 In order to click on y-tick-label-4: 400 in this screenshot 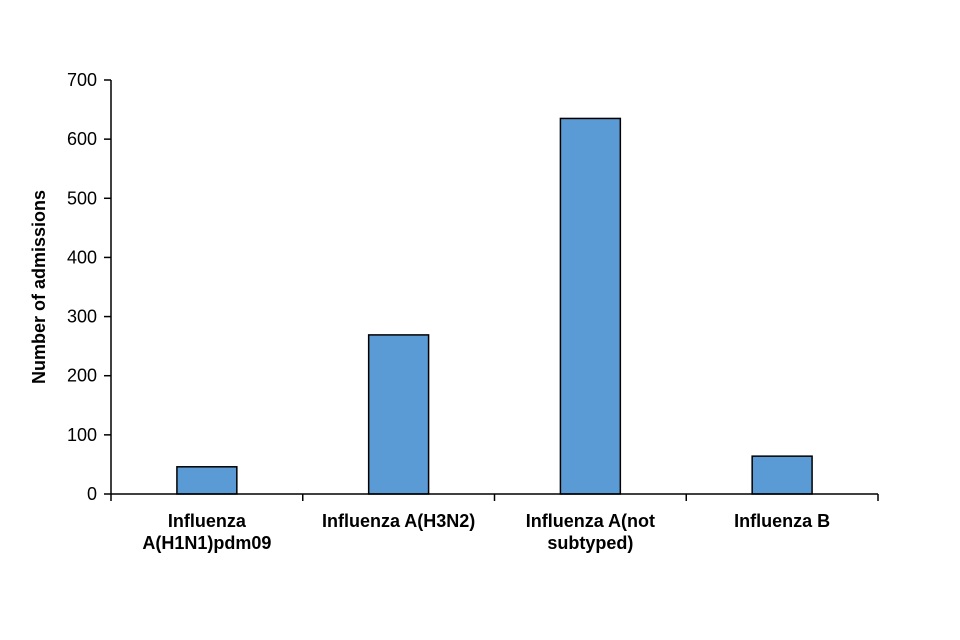, I will do `click(82, 257)`.